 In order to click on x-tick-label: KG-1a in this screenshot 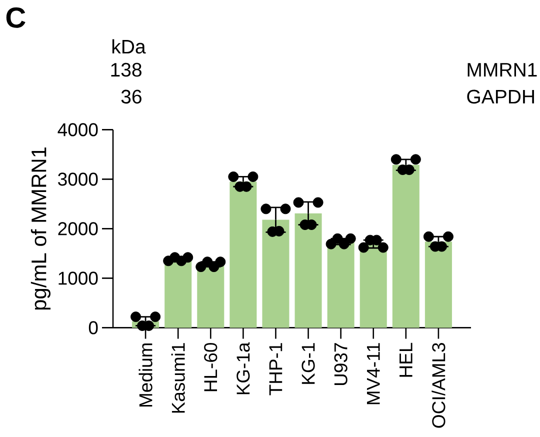, I will do `click(243, 368)`.